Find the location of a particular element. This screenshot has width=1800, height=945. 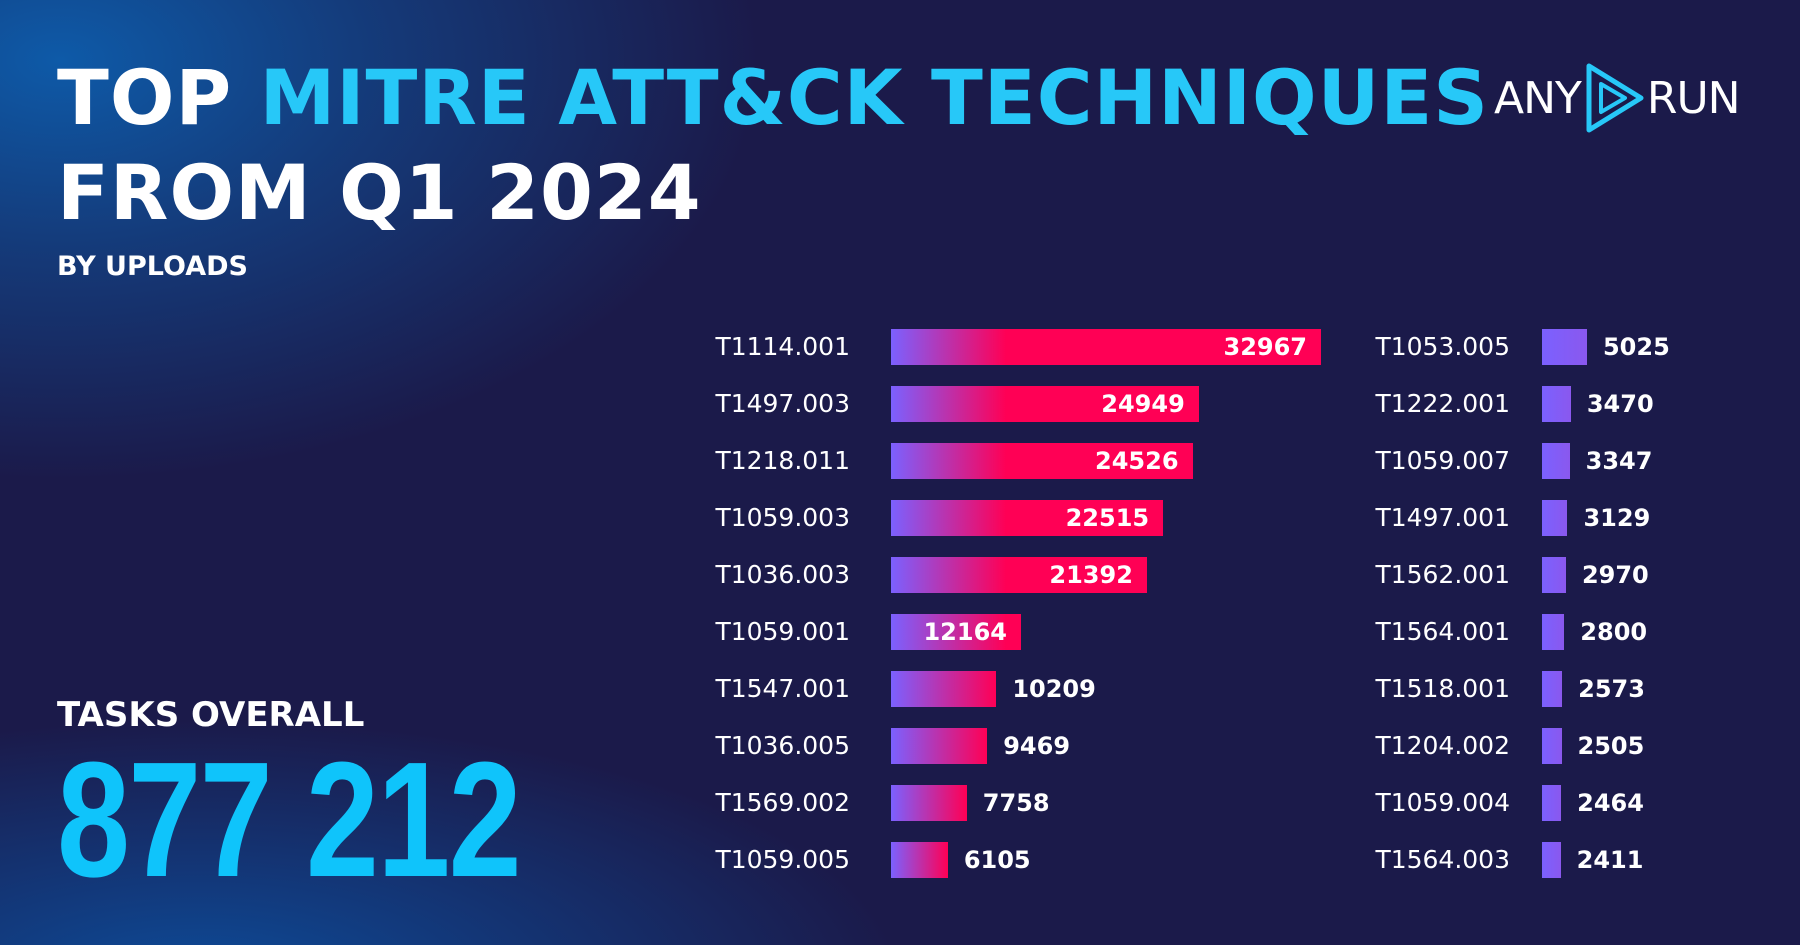

data-label: 3470 is located at coordinates (1620, 404).